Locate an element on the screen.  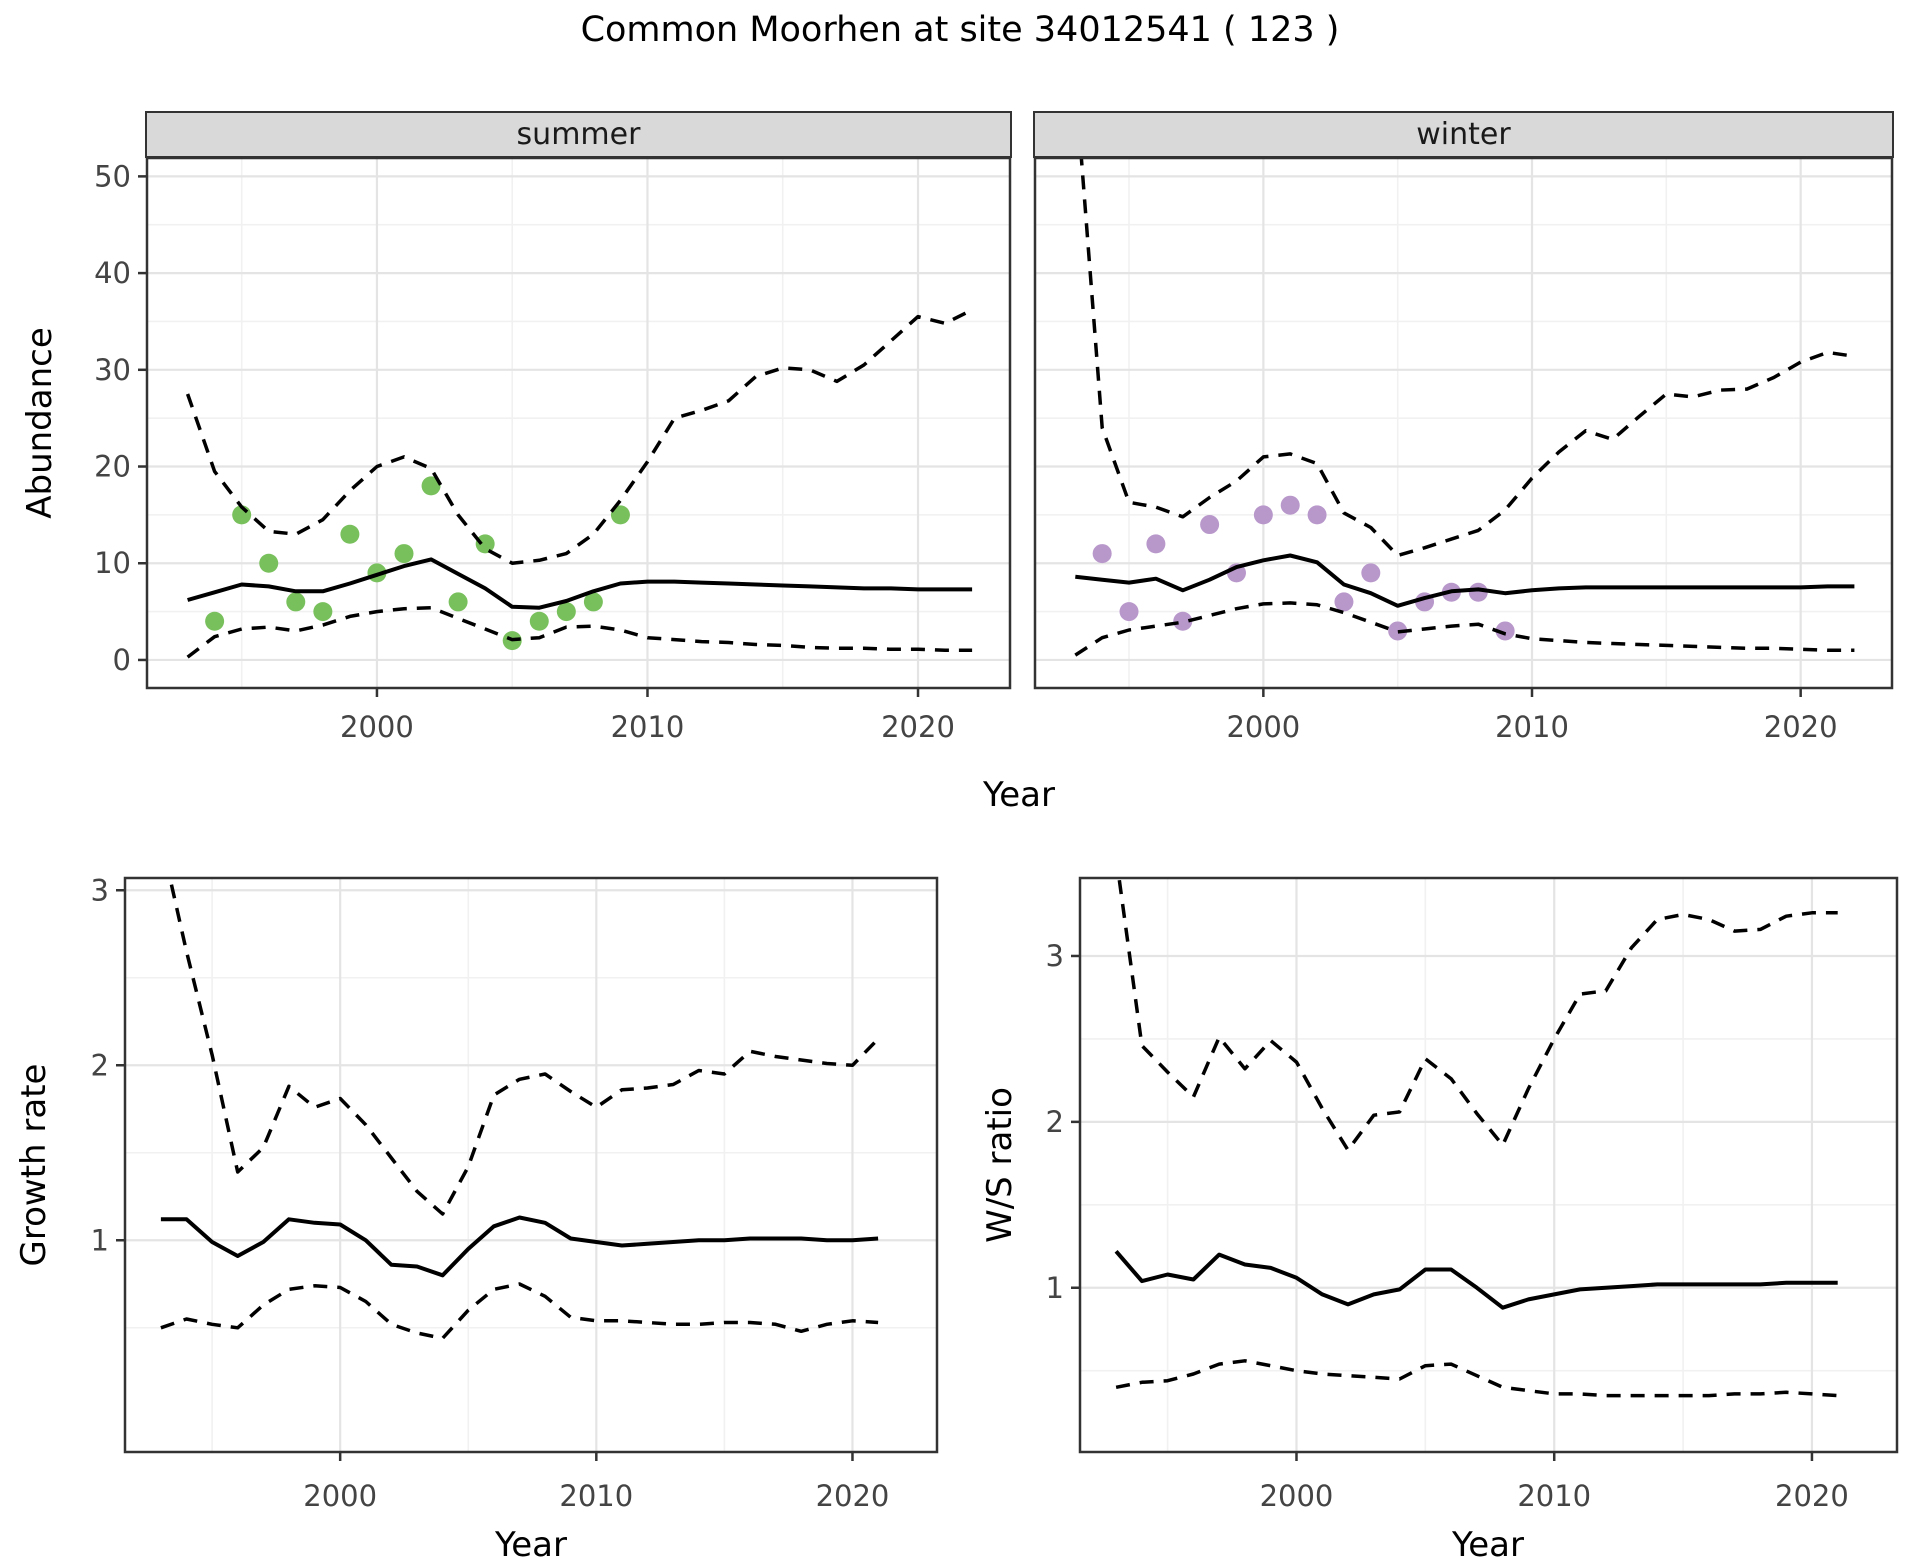
ws-ratio-median-fit is located at coordinates (1476, 1279).